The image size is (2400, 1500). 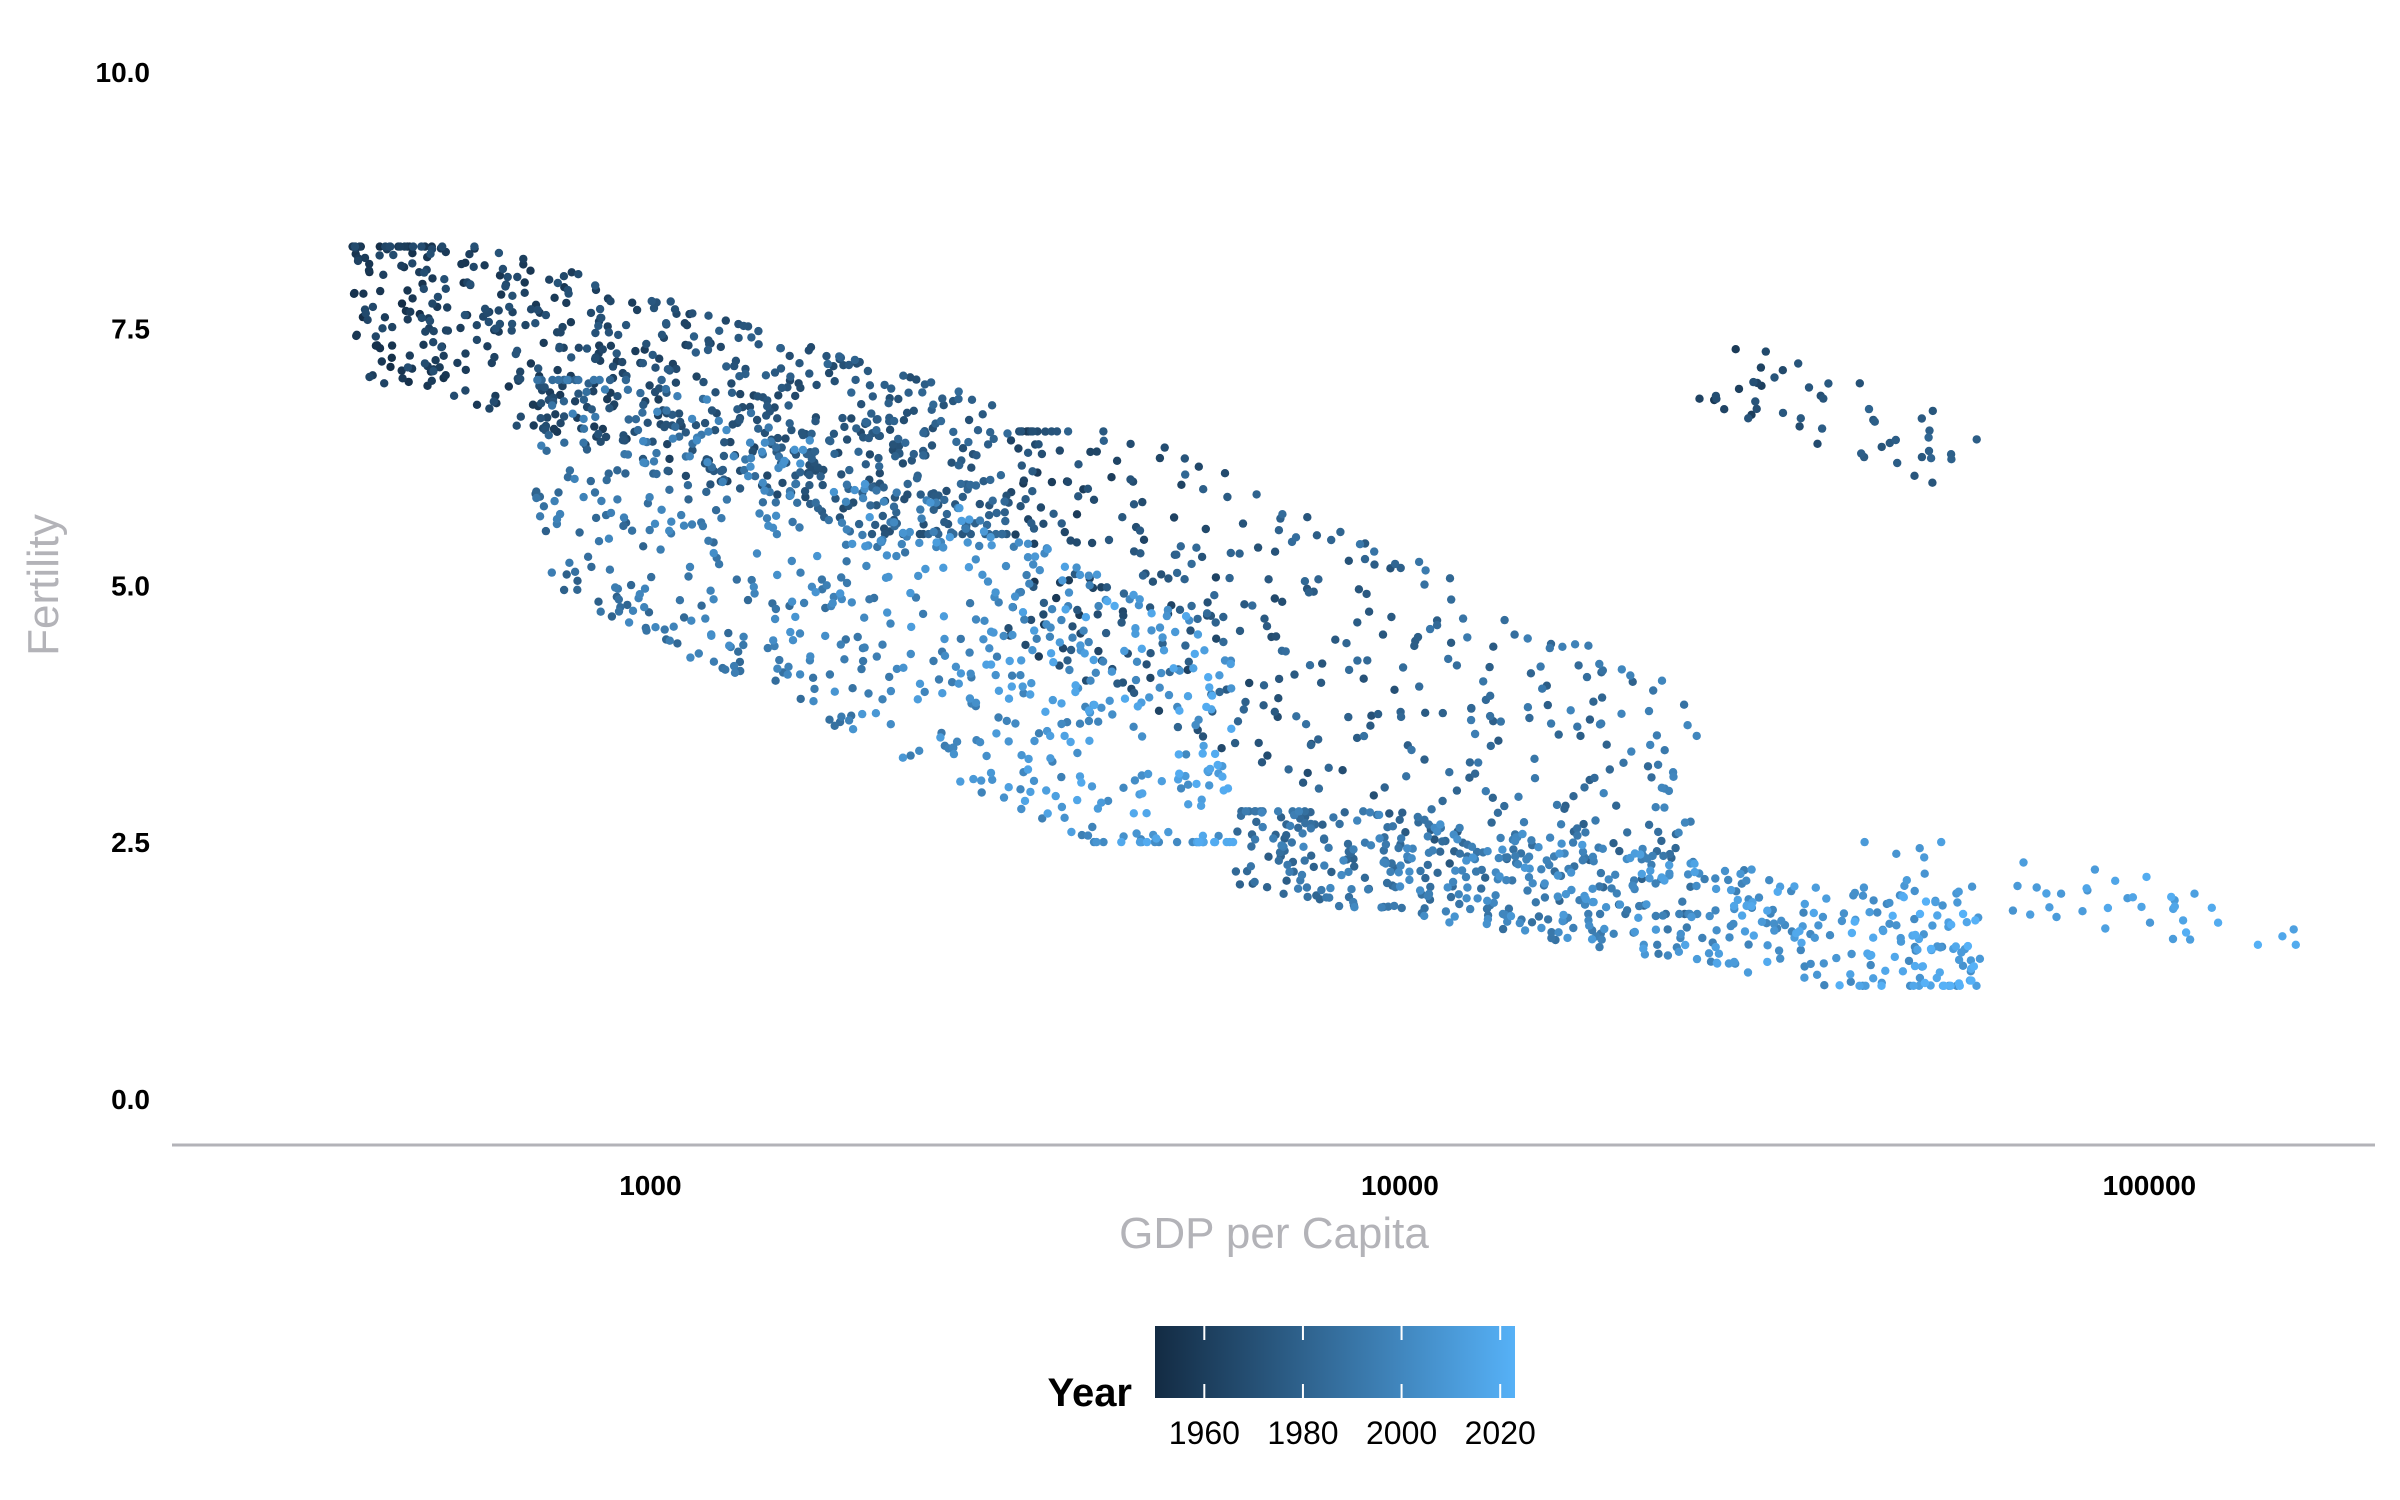 What do you see at coordinates (1302, 1433) in the screenshot?
I see `legend-label: 1980` at bounding box center [1302, 1433].